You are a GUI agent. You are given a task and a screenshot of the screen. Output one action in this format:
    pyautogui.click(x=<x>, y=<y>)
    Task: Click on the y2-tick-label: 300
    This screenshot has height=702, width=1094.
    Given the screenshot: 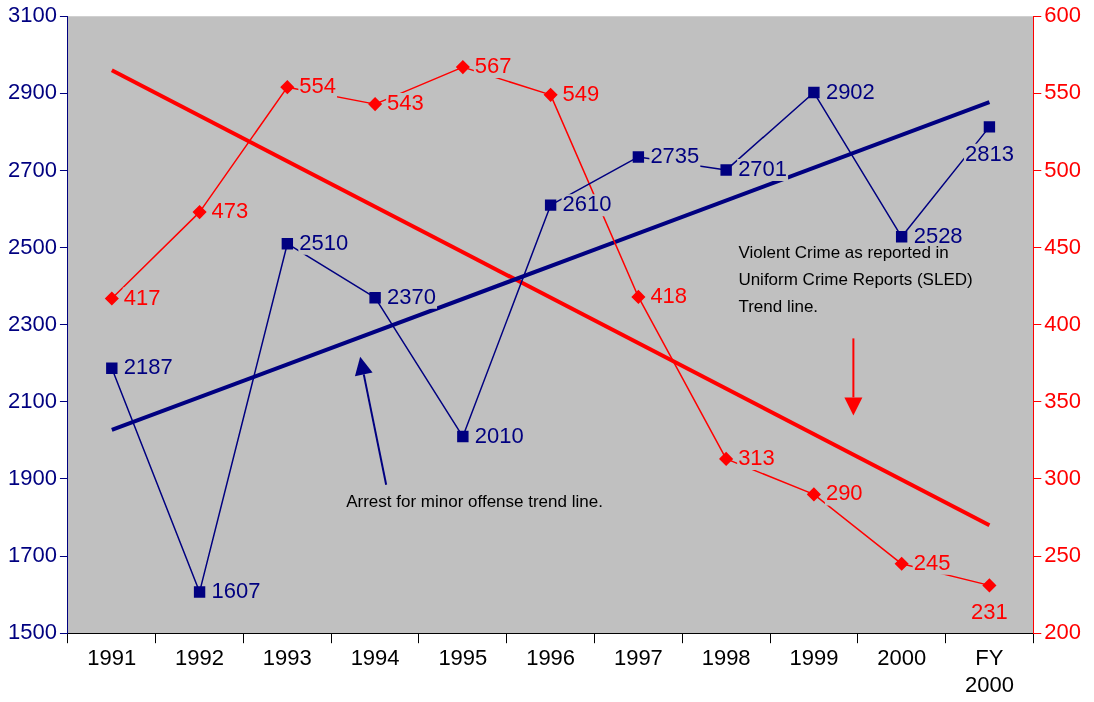 What is the action you would take?
    pyautogui.click(x=1063, y=478)
    